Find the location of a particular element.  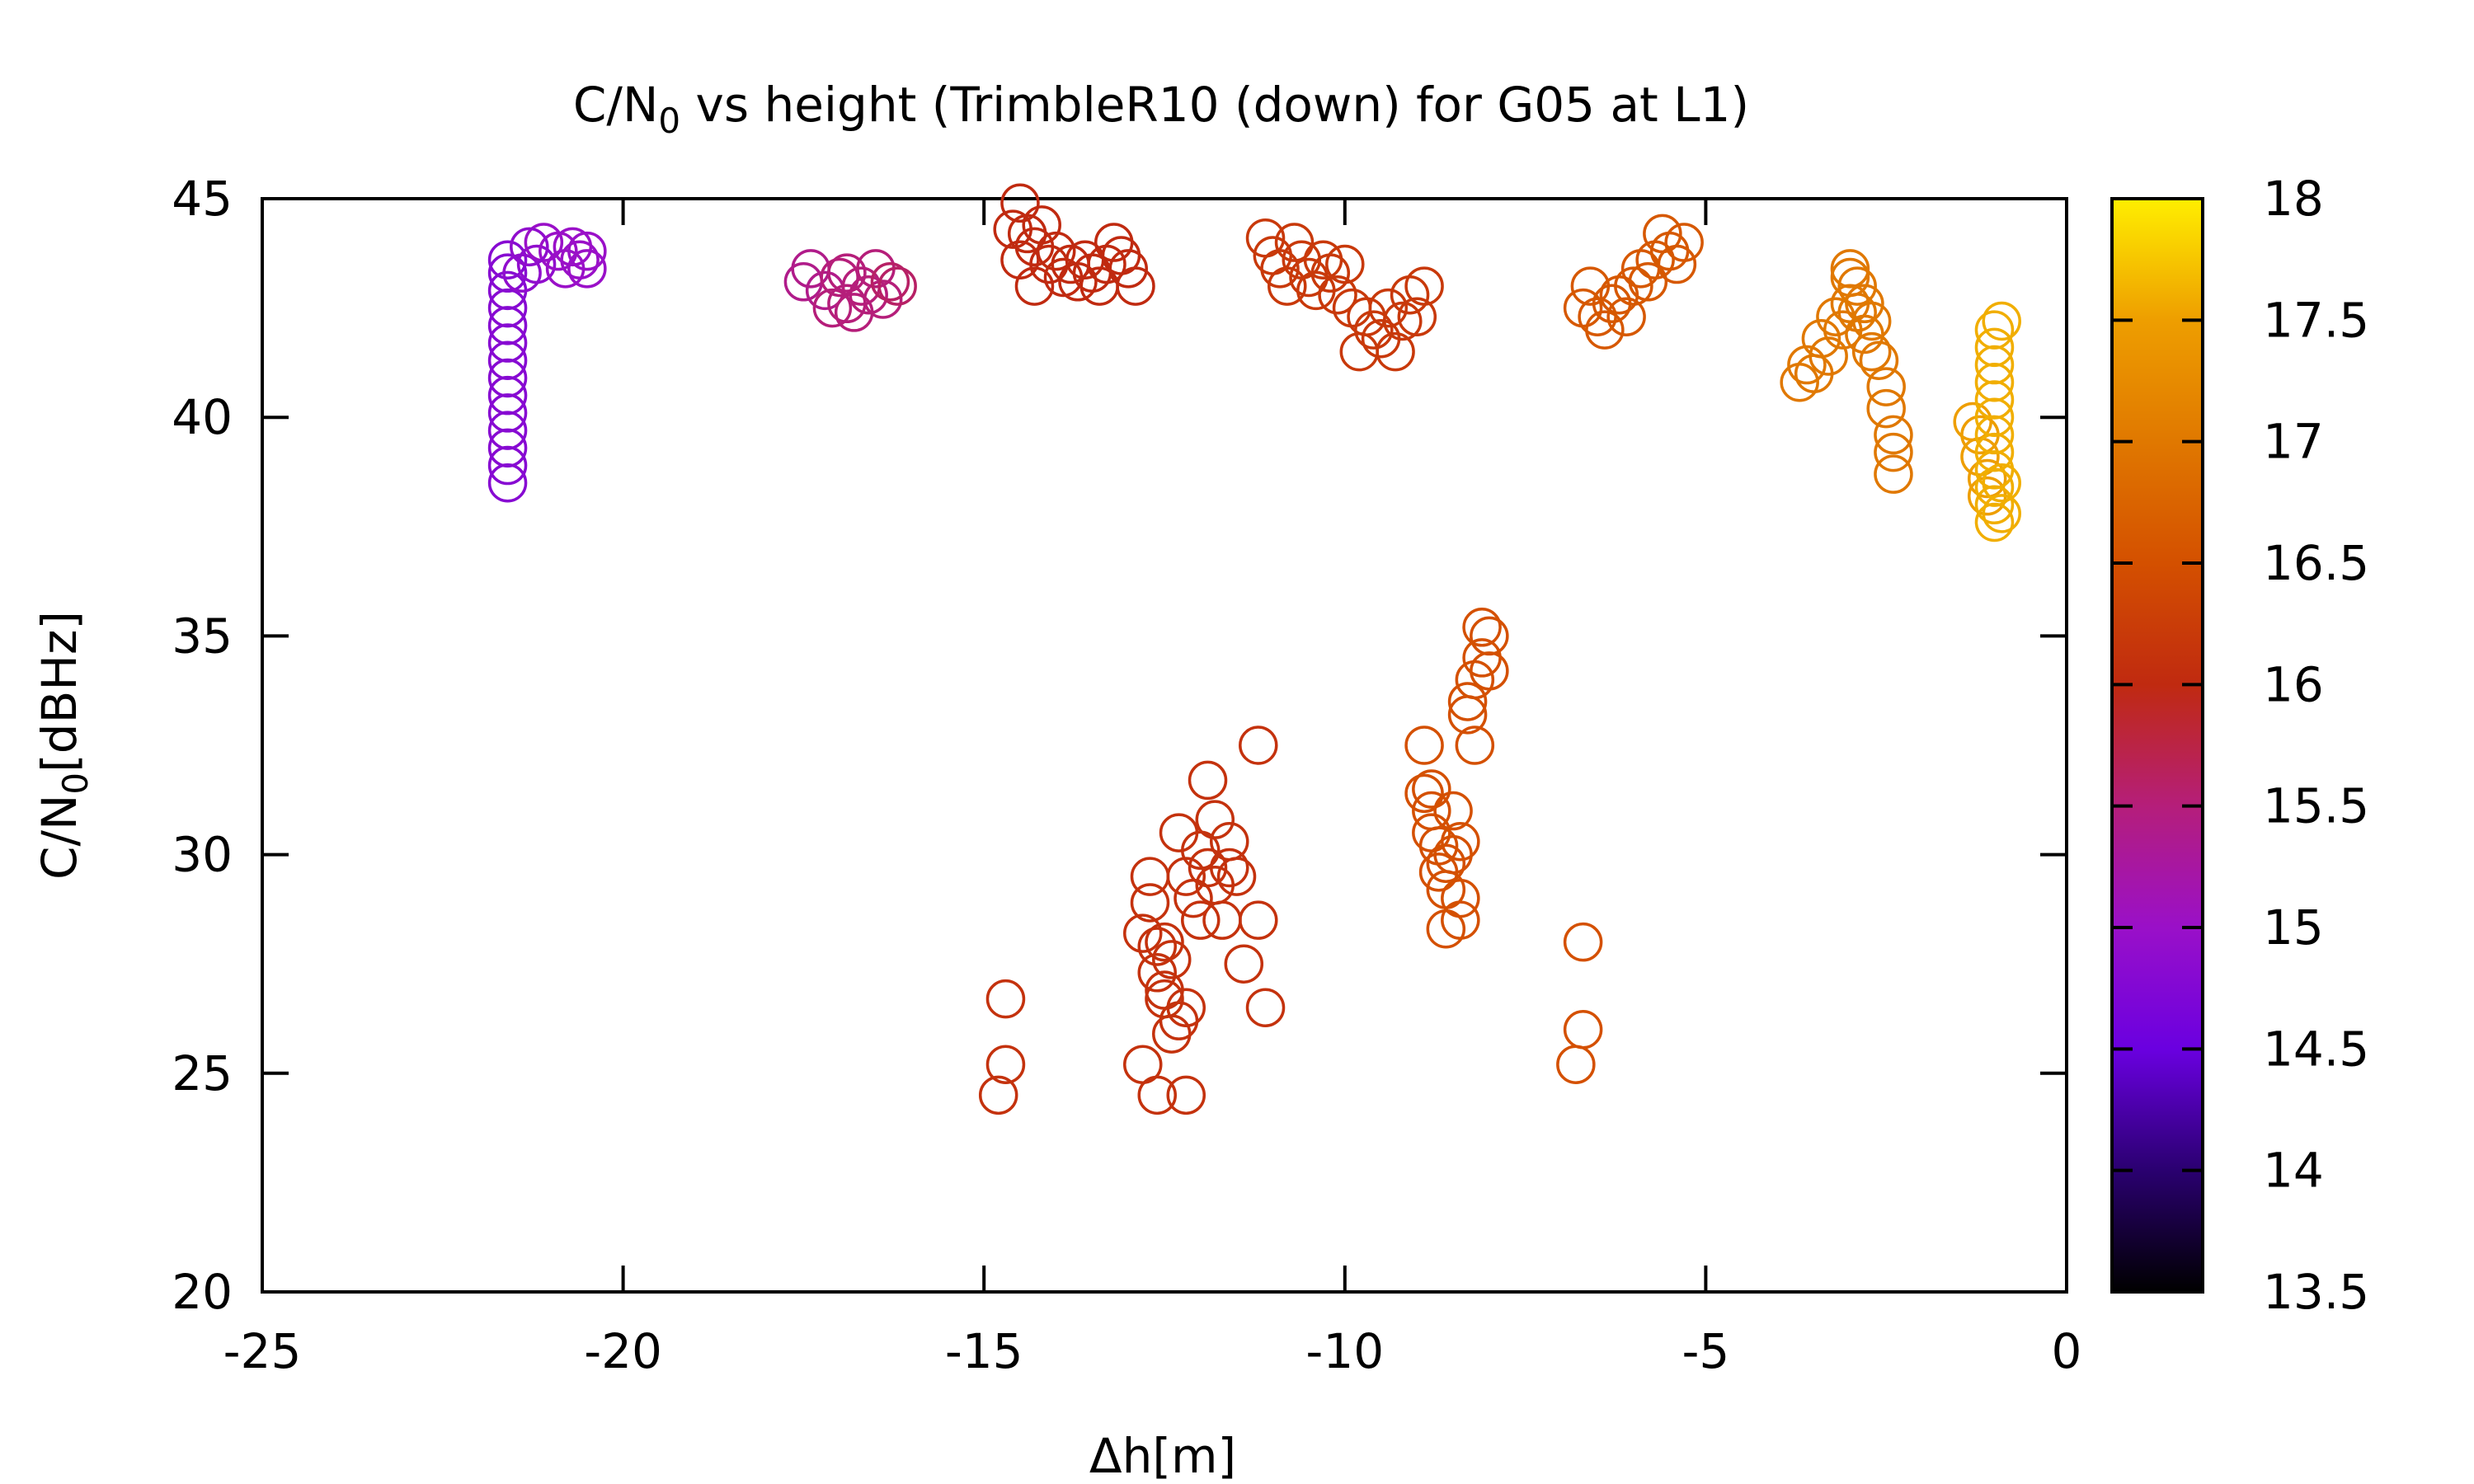

colorbar-tick-label: 16.5 is located at coordinates (2316, 563).